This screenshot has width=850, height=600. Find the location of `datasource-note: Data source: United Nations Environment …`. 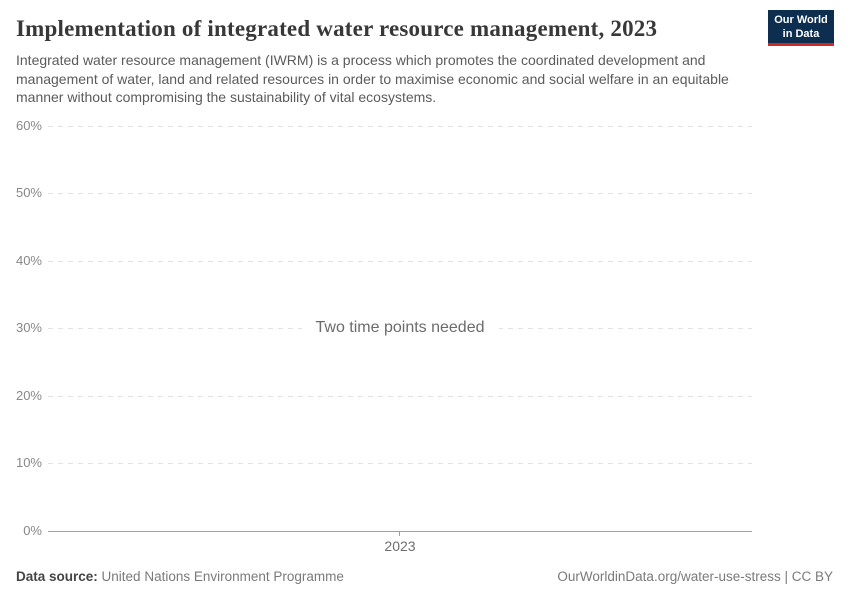

datasource-note: Data source: United Nations Environment … is located at coordinates (180, 576).